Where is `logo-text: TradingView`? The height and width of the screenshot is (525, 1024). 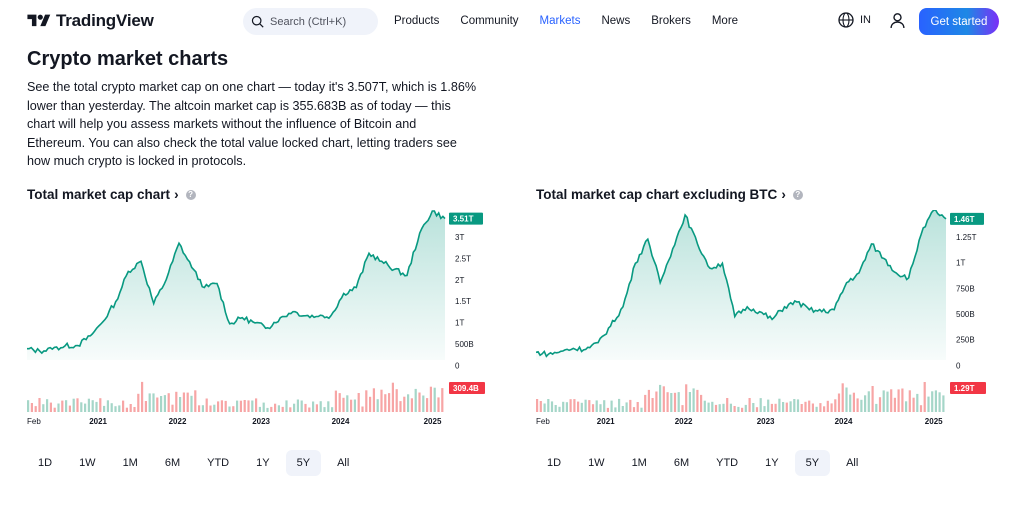 logo-text: TradingView is located at coordinates (105, 20).